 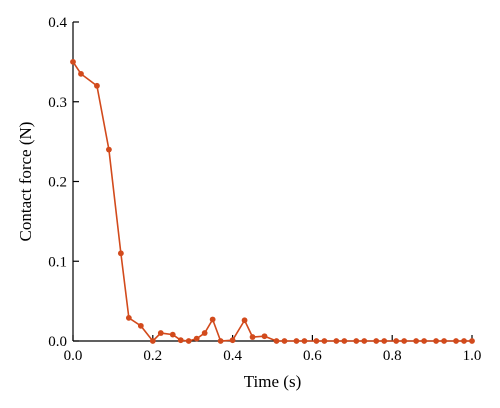 I want to click on y-tick-label: 0.3, so click(x=57, y=103).